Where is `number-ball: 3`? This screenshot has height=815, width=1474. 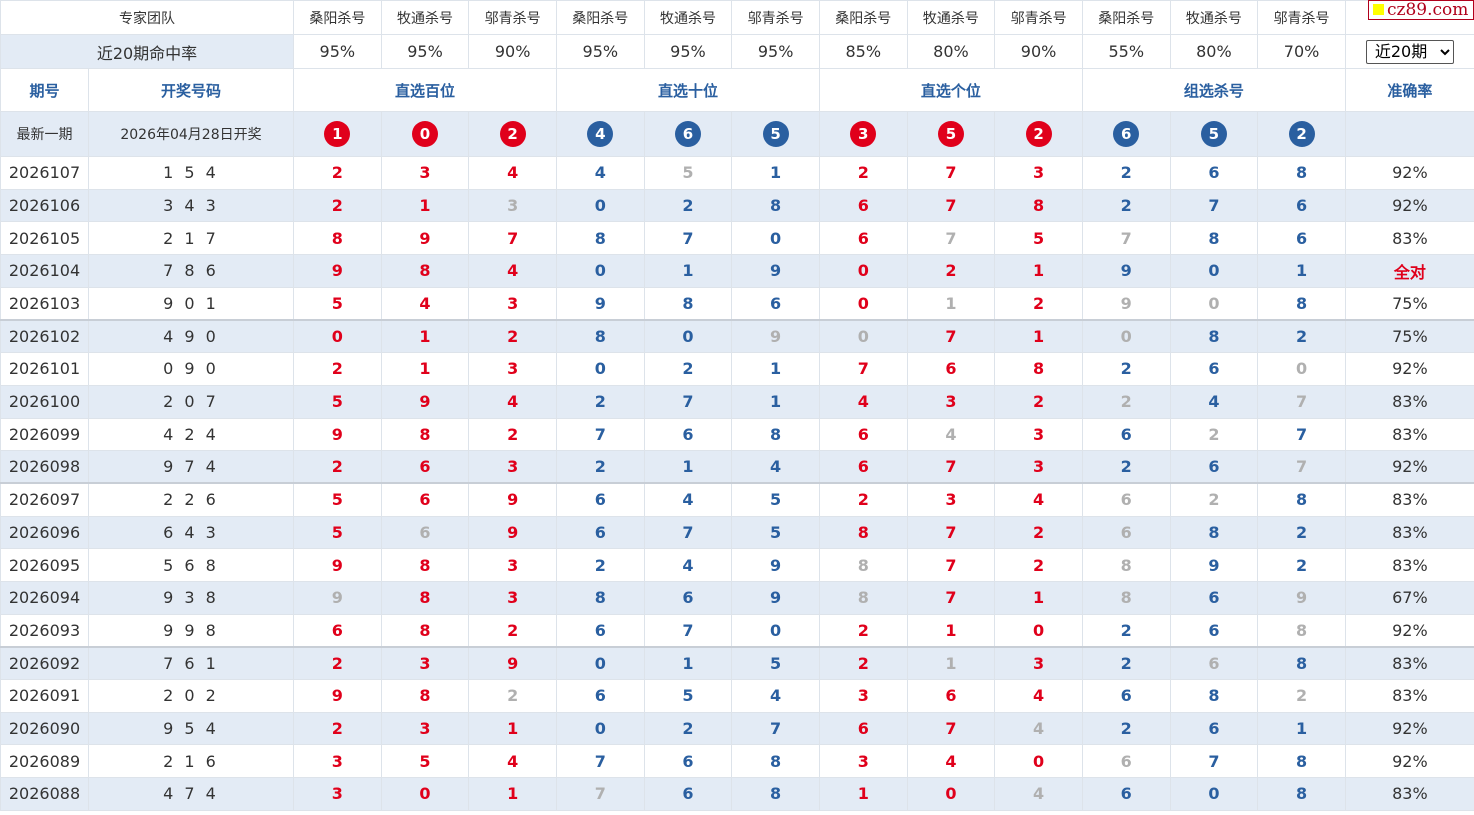 number-ball: 3 is located at coordinates (863, 134).